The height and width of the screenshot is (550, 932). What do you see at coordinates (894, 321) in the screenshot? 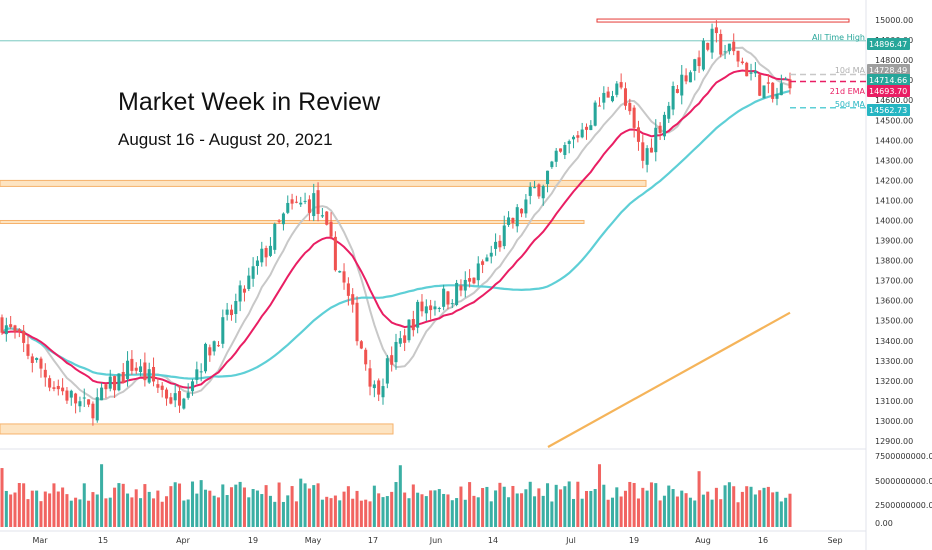
I see `y-tick-label: 13500.00` at bounding box center [894, 321].